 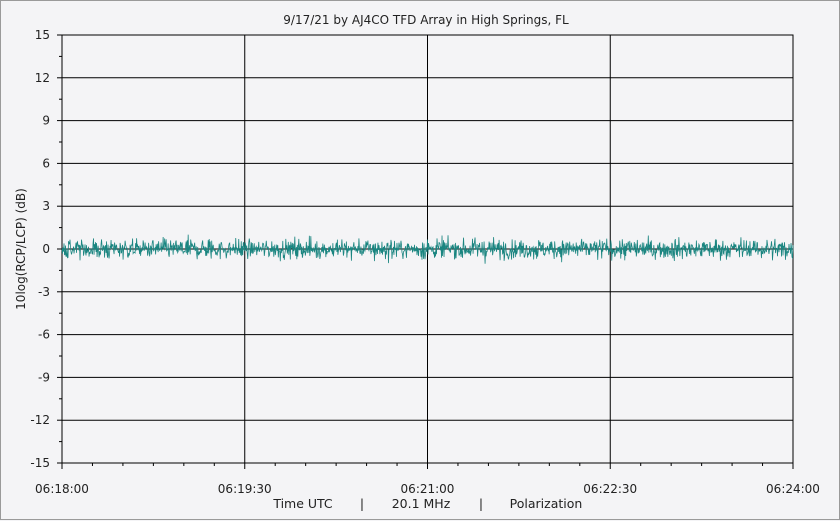 I want to click on x-tick-label: 06:21:00, so click(x=428, y=489).